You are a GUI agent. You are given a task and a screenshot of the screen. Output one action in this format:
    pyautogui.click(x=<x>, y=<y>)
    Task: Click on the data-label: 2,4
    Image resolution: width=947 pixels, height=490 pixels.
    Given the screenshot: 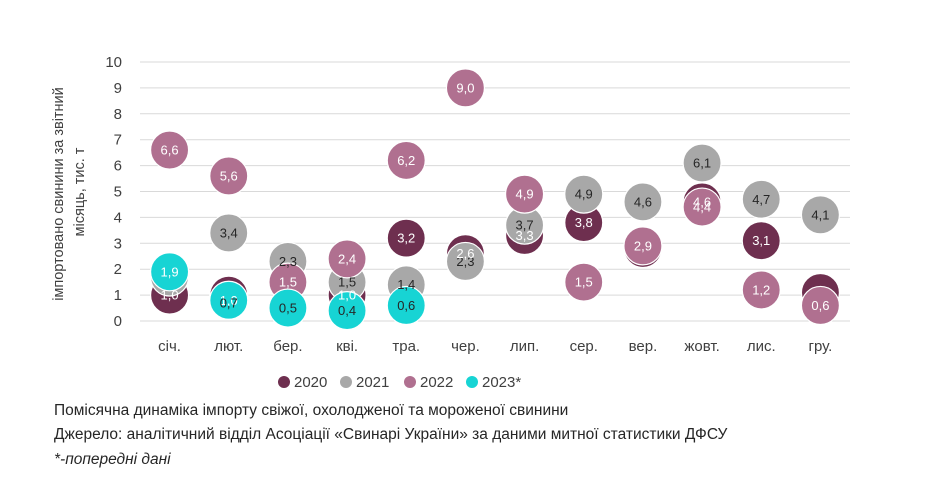 What is the action you would take?
    pyautogui.click(x=347, y=258)
    